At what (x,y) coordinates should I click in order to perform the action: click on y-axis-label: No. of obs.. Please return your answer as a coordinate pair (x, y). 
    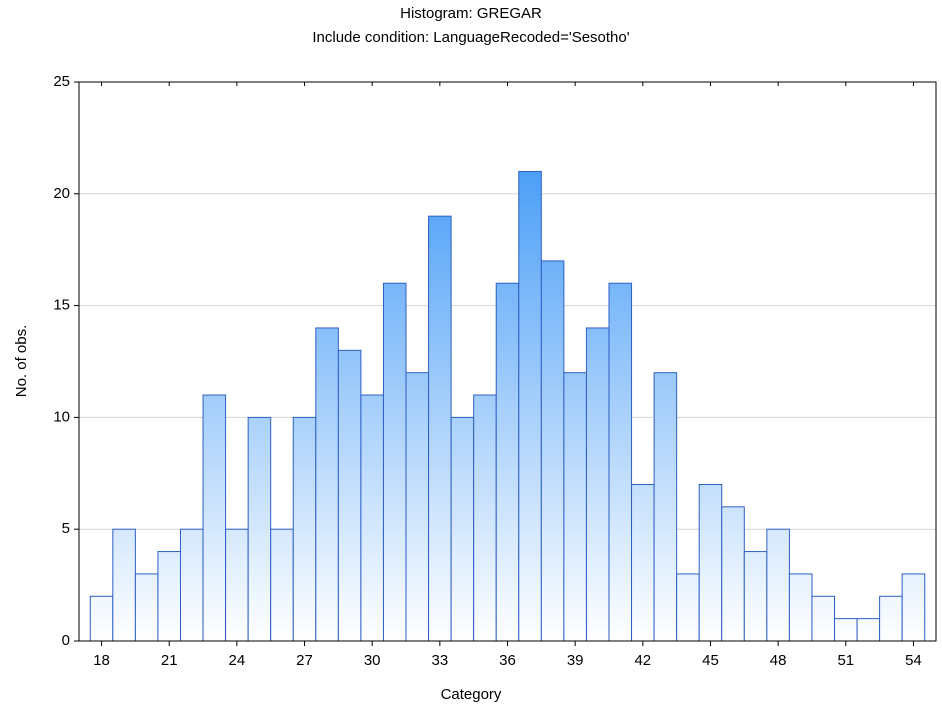
    Looking at the image, I should click on (21, 361).